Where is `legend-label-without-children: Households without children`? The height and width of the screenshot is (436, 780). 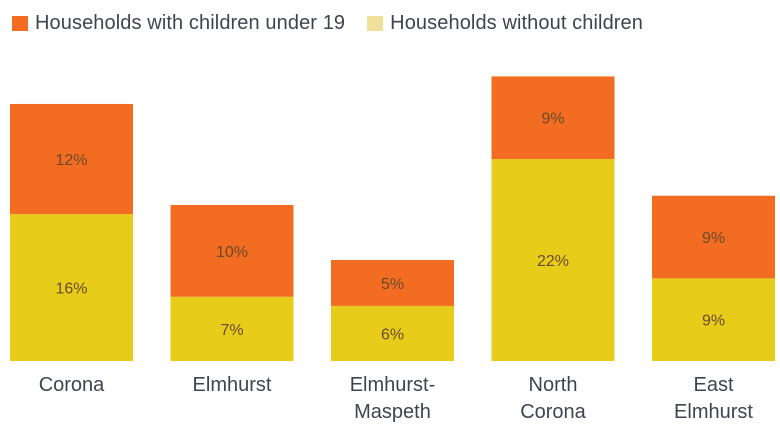
legend-label-without-children: Households without children is located at coordinates (517, 23).